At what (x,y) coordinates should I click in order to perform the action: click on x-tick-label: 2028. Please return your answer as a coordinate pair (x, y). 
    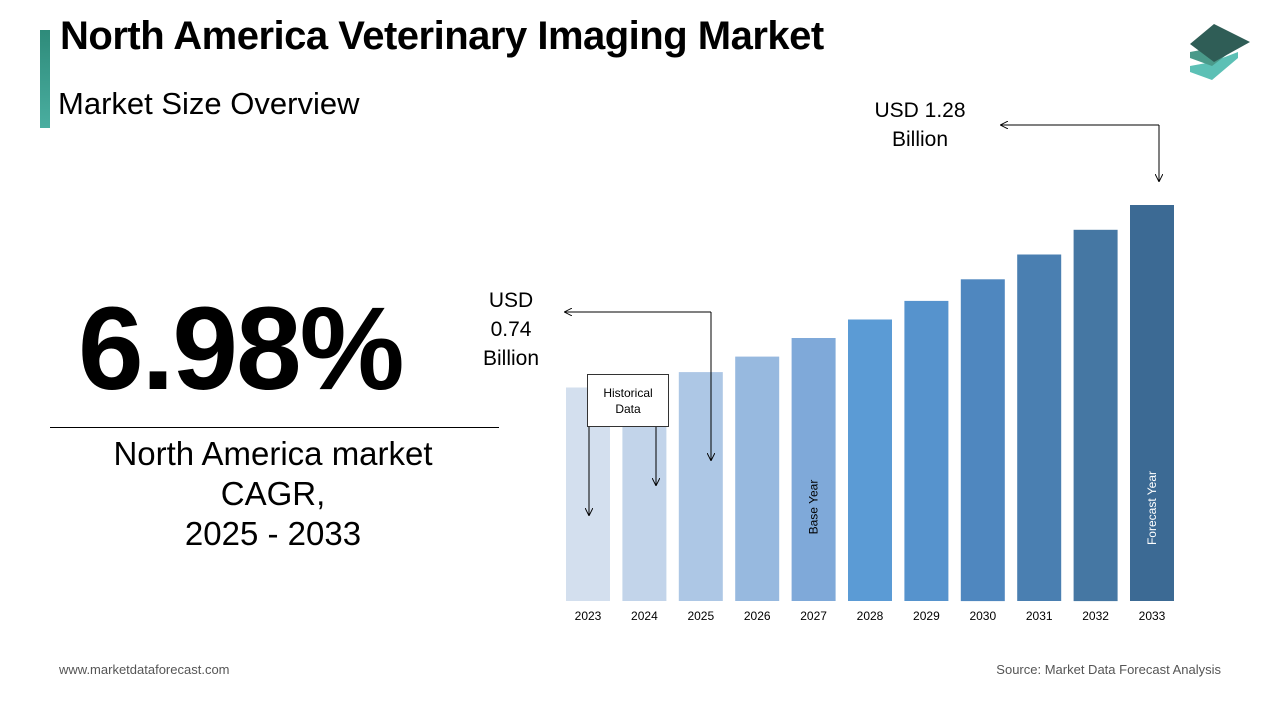
    Looking at the image, I should click on (870, 616).